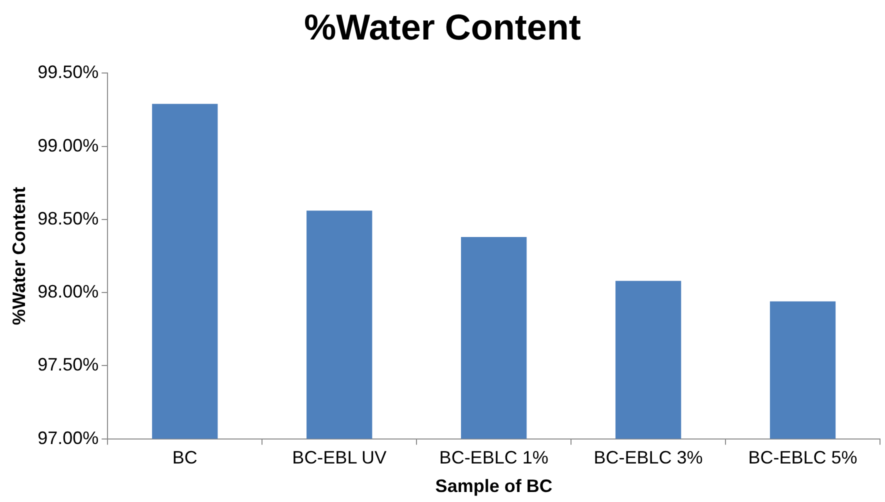 Image resolution: width=885 pixels, height=502 pixels. What do you see at coordinates (68, 218) in the screenshot?
I see `y-tick-label: 98.50%` at bounding box center [68, 218].